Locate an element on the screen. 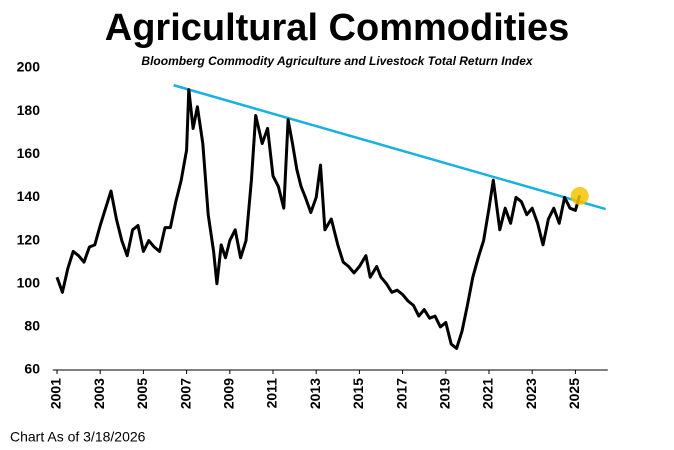 The height and width of the screenshot is (450, 674). y-tick-label: 100 is located at coordinates (29, 282).